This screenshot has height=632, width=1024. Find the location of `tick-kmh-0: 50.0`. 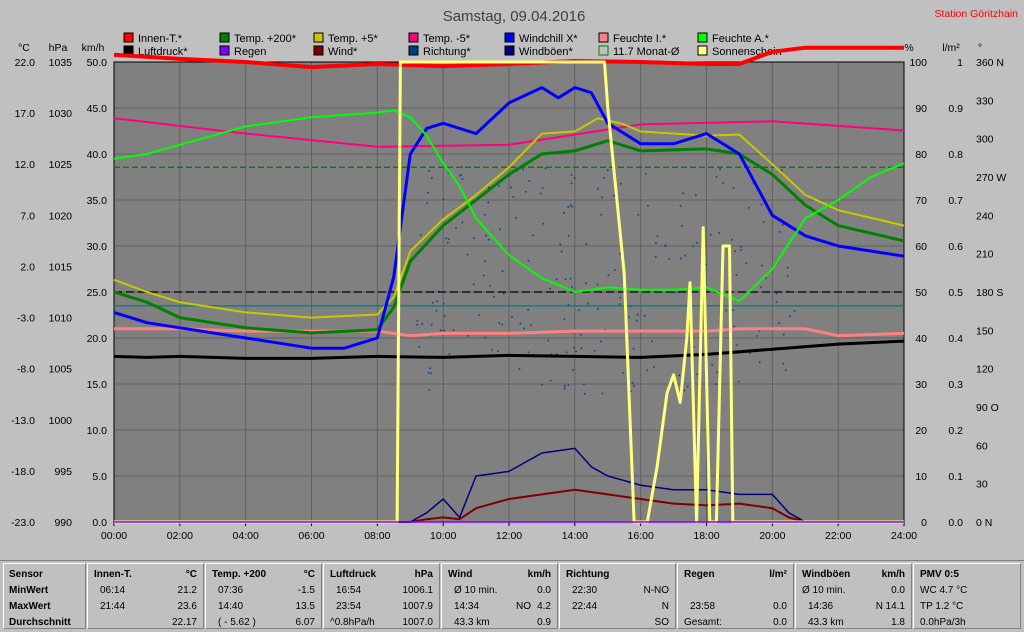

tick-kmh-0: 50.0 is located at coordinates (97, 63).